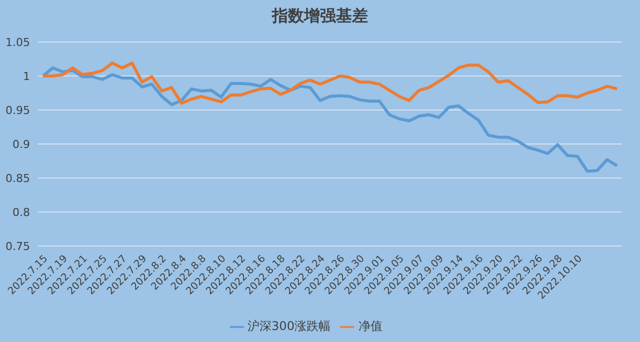  Describe the element at coordinates (319, 16) in the screenshot. I see `chart-title: 指数增强基差` at that location.